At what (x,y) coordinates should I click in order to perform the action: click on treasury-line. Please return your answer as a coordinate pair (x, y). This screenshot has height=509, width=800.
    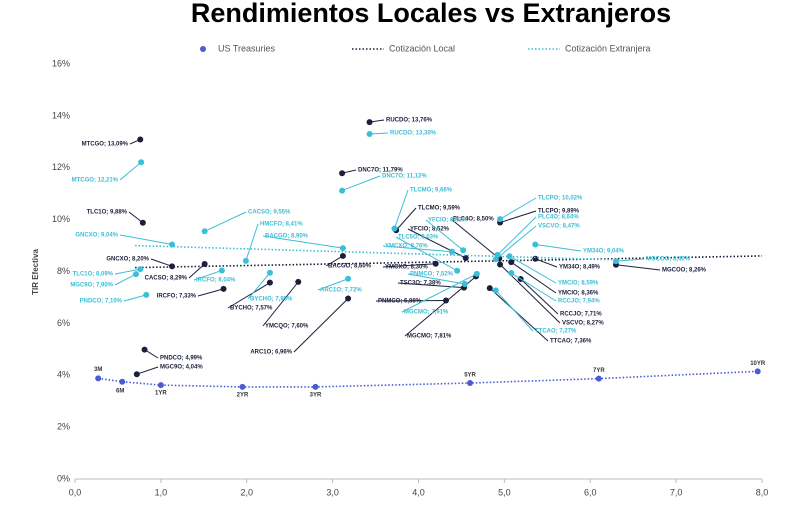
    Looking at the image, I should click on (428, 379).